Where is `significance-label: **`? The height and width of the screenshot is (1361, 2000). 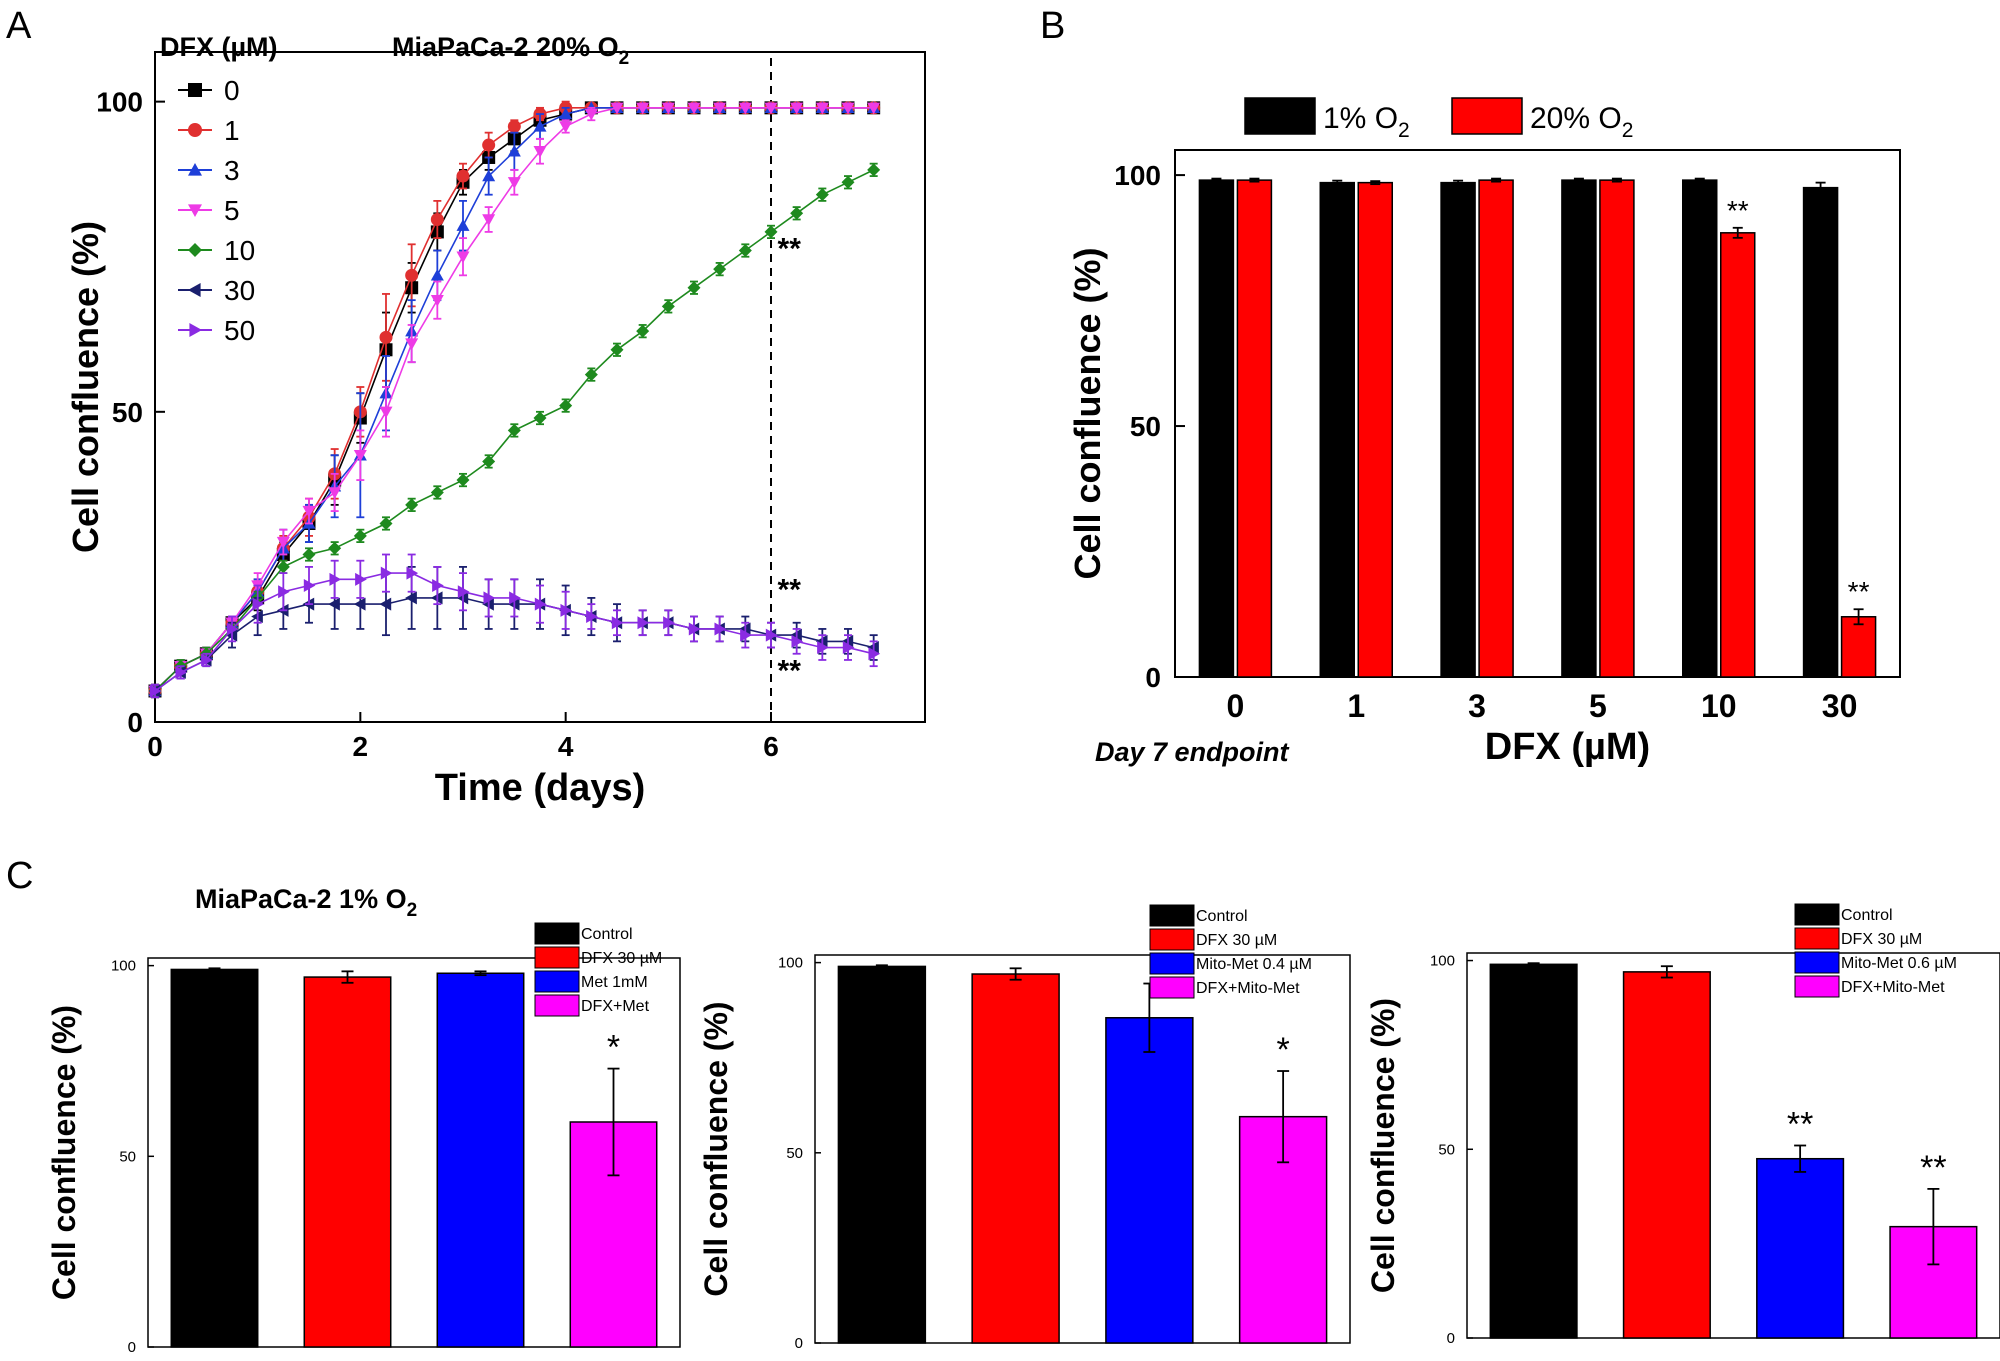 significance-label: ** is located at coordinates (1738, 210).